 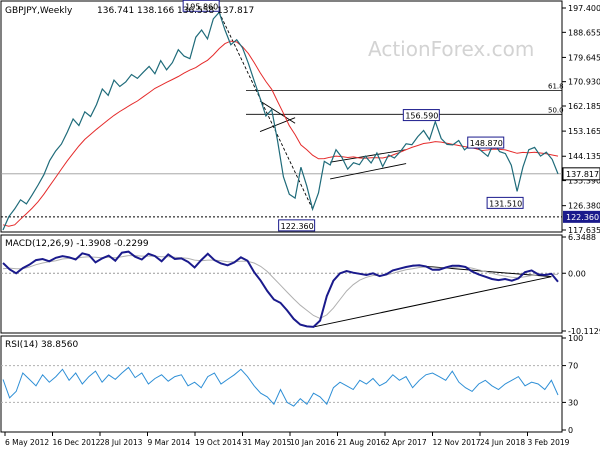 I want to click on ohlc-close: 137.817, so click(x=235, y=11).